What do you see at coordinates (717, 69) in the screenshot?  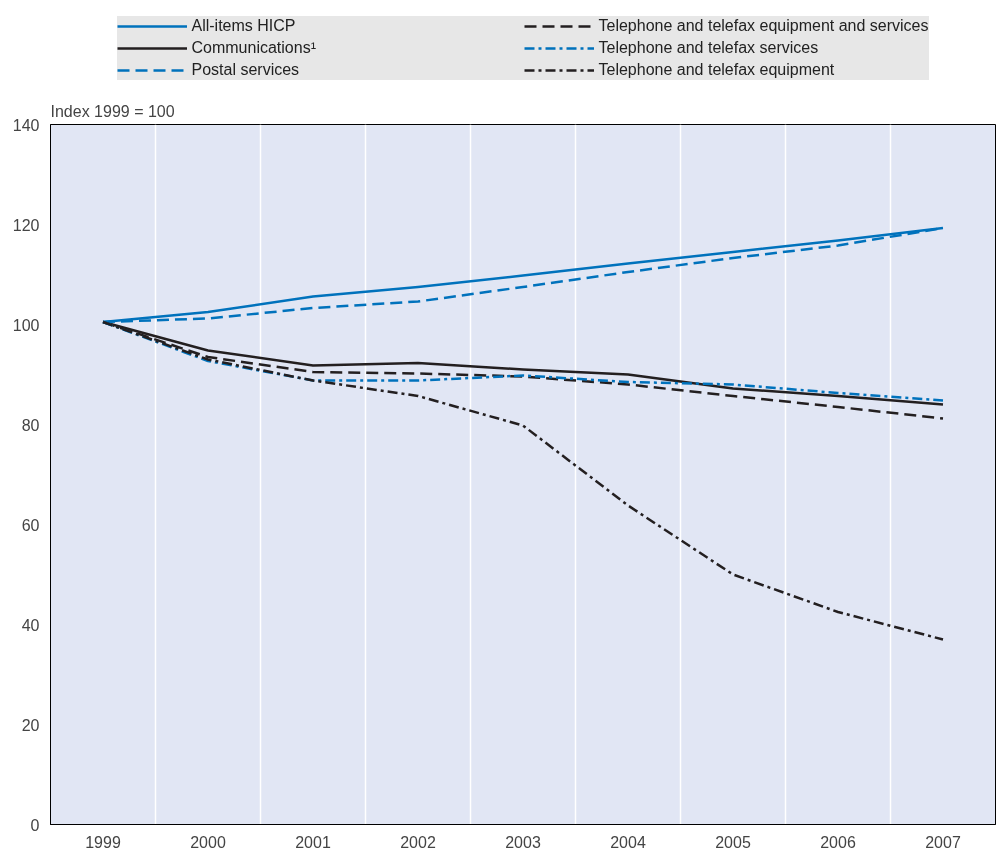 I see `legend-label: Telephone and telefax equipment` at bounding box center [717, 69].